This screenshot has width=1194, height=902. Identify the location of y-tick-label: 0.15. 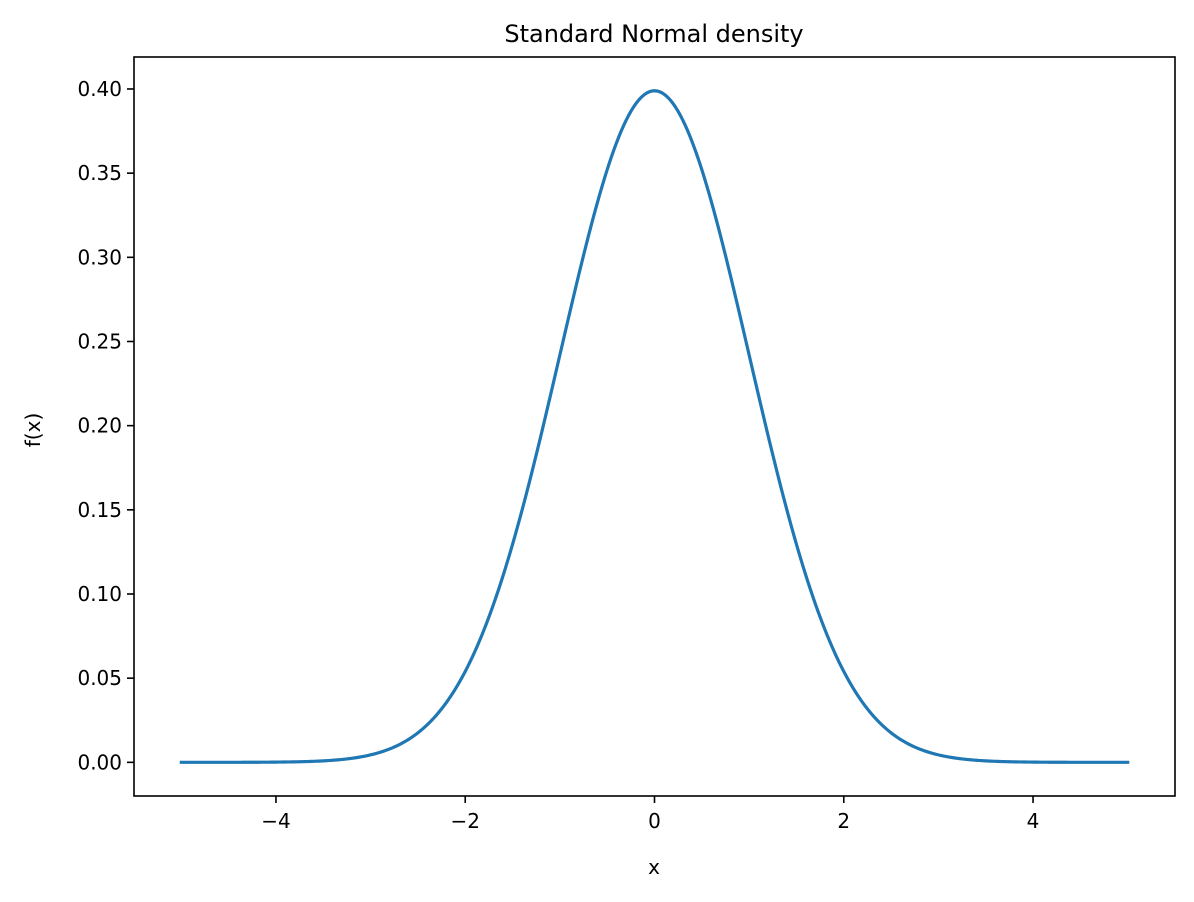
(99, 510).